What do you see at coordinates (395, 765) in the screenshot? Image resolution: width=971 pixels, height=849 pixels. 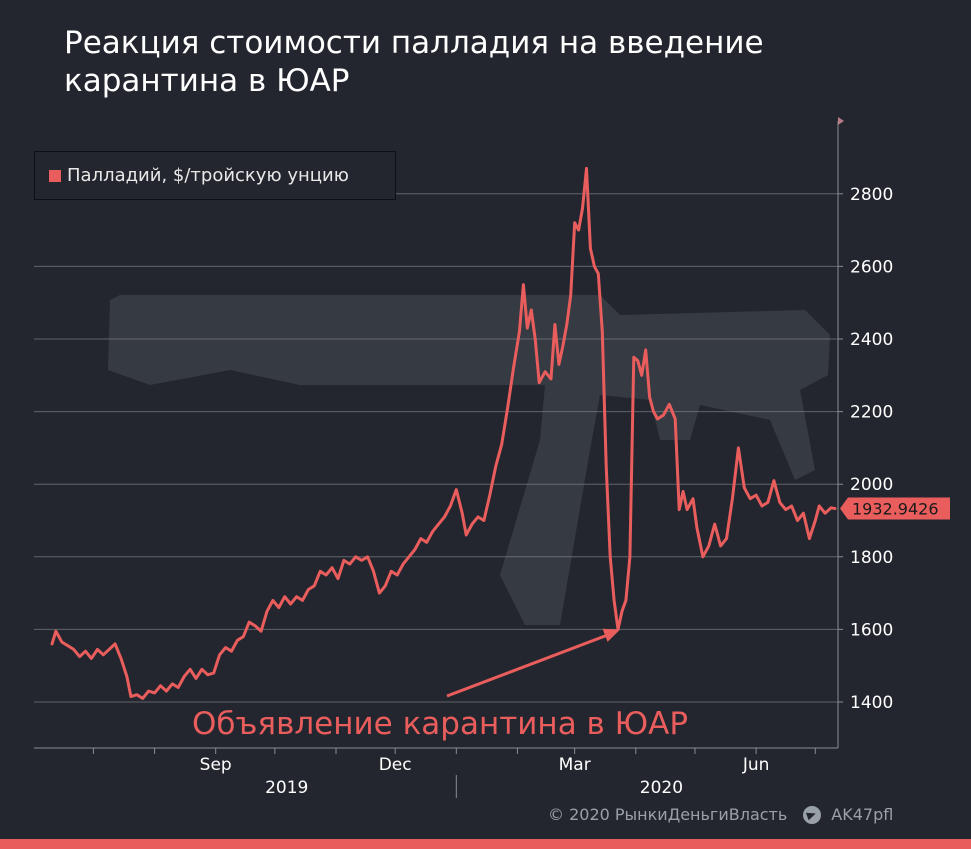 I see `x-tick-label-dec: Dec` at bounding box center [395, 765].